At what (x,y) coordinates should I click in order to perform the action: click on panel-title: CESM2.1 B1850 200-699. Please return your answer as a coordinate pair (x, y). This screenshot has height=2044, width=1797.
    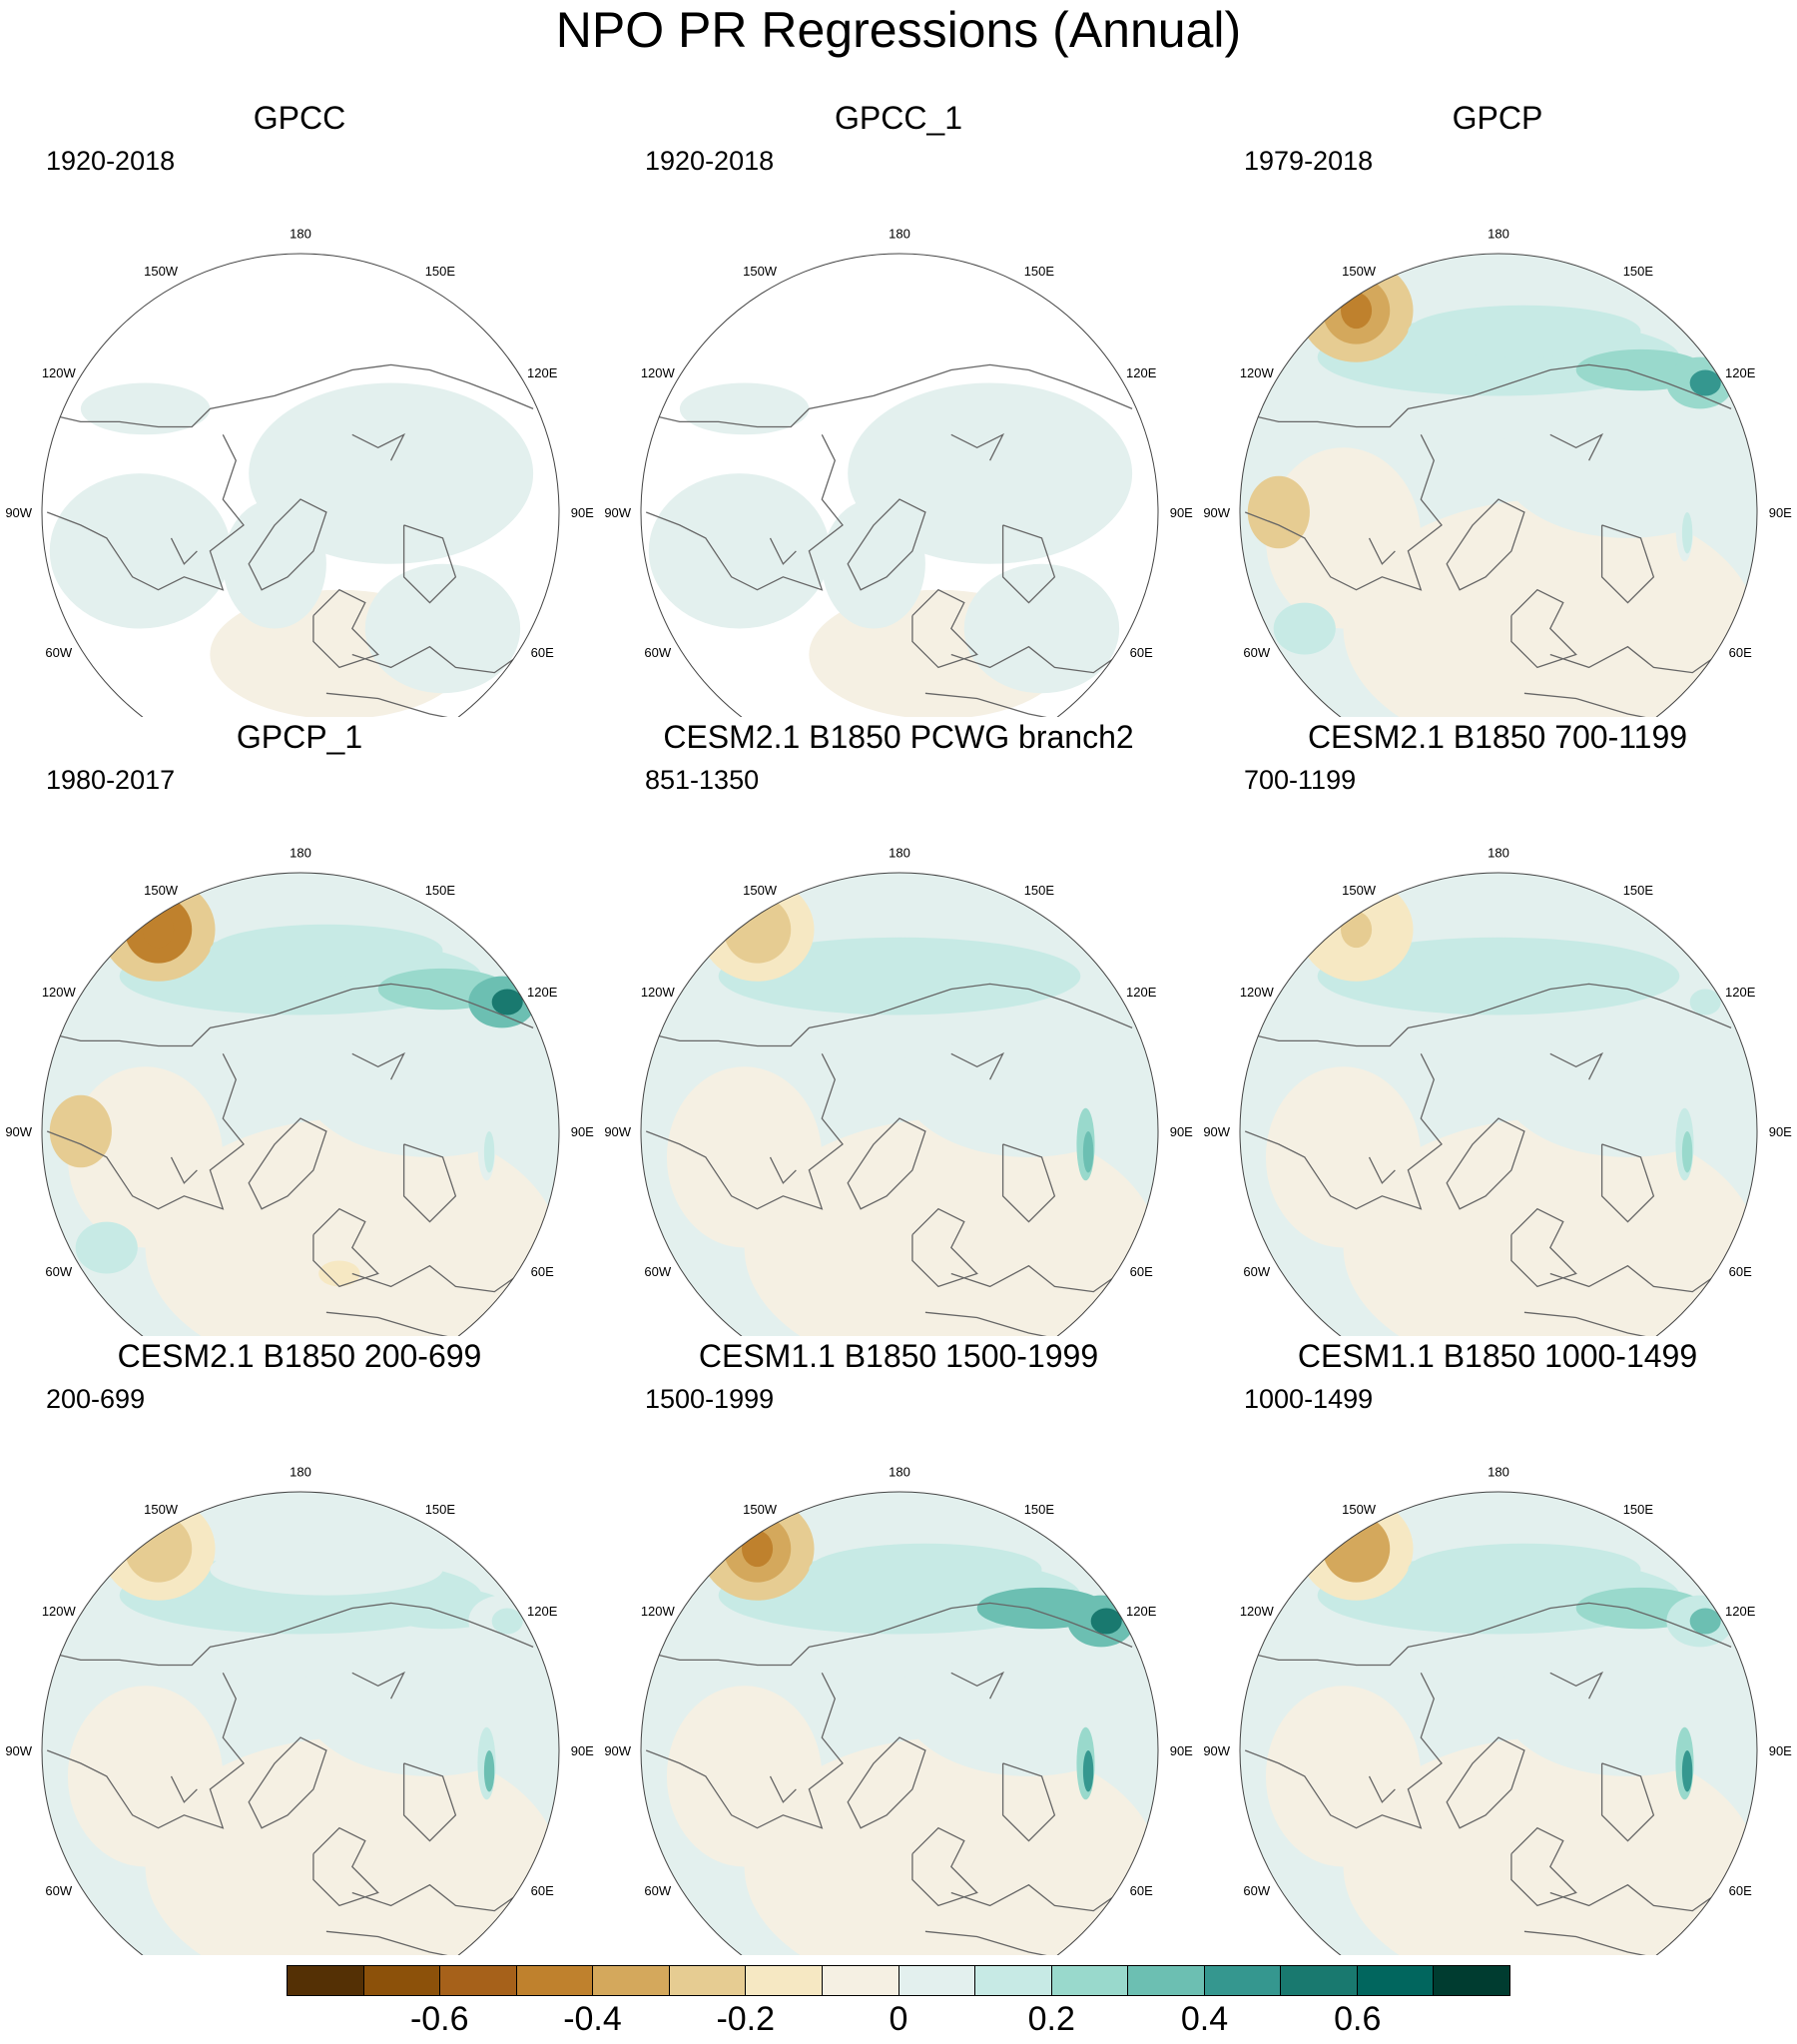
    Looking at the image, I should click on (299, 1356).